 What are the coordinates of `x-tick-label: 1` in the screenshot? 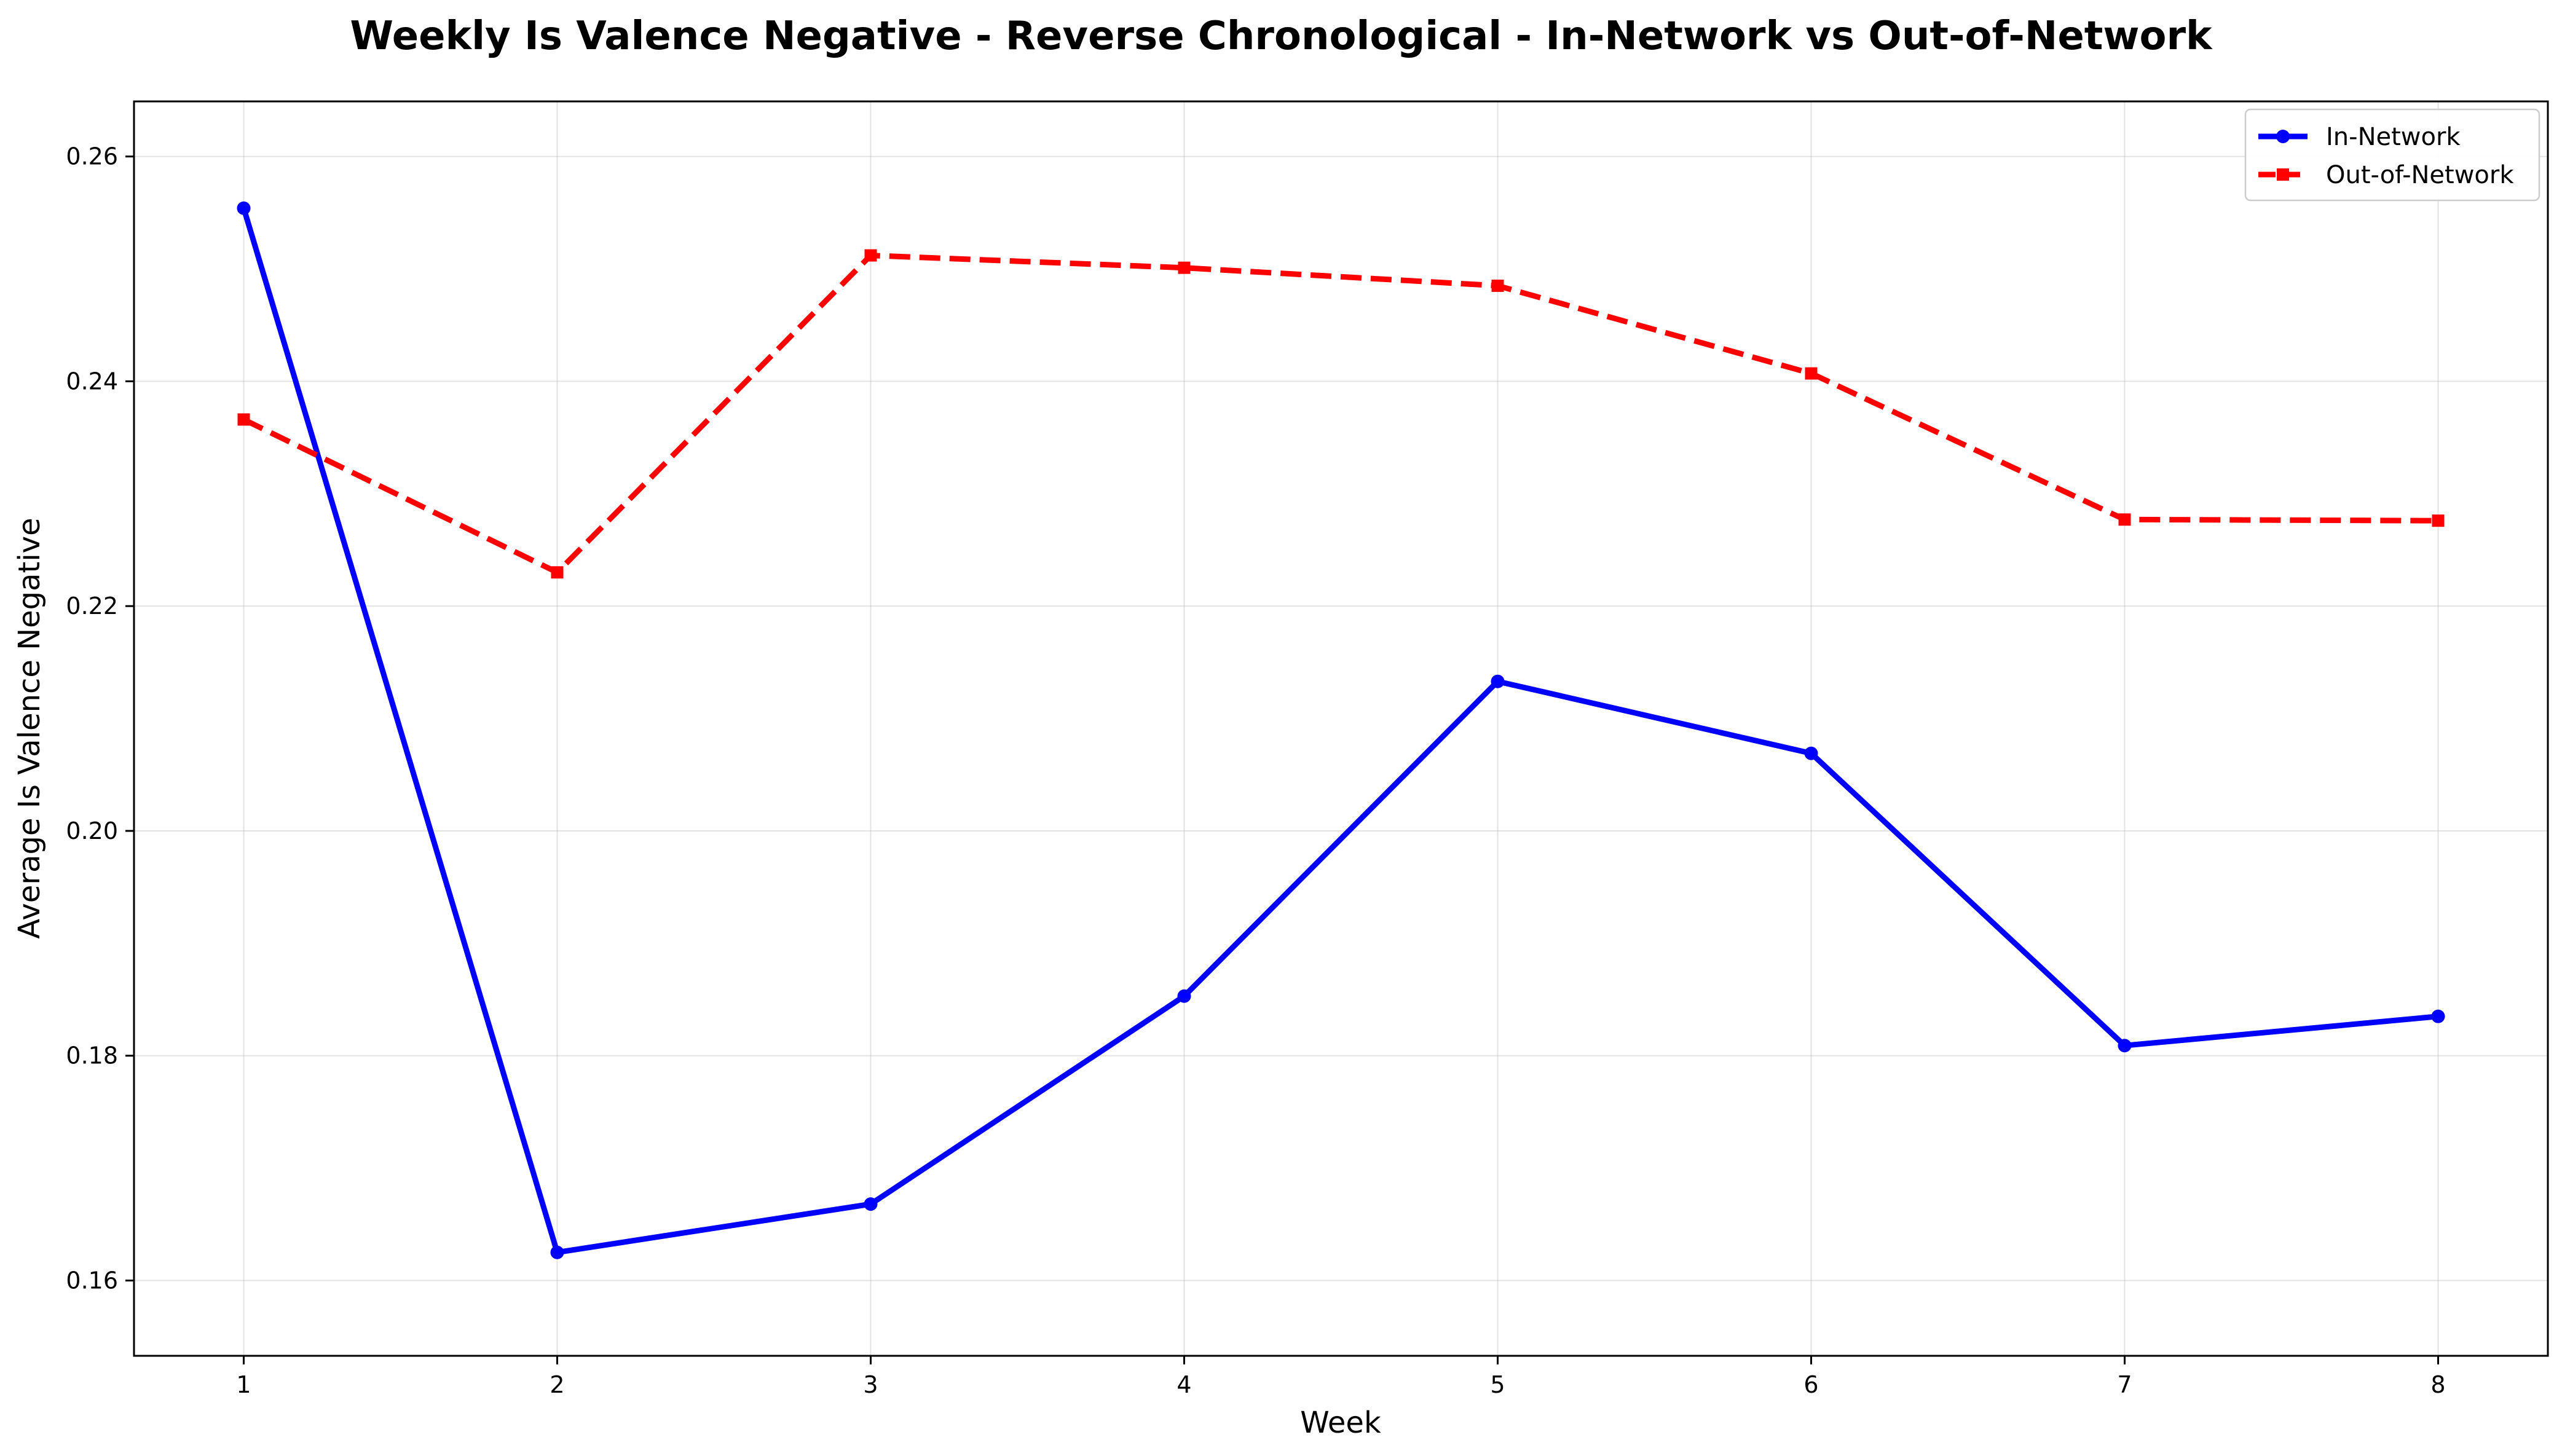 It's located at (244, 1384).